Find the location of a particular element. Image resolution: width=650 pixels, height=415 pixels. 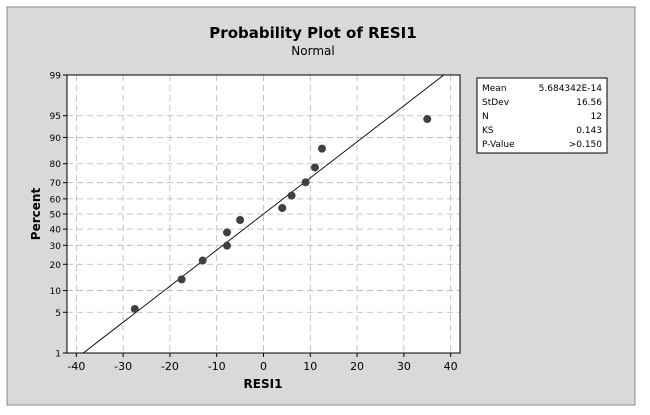

x-tick-label: 10 is located at coordinates (310, 366).